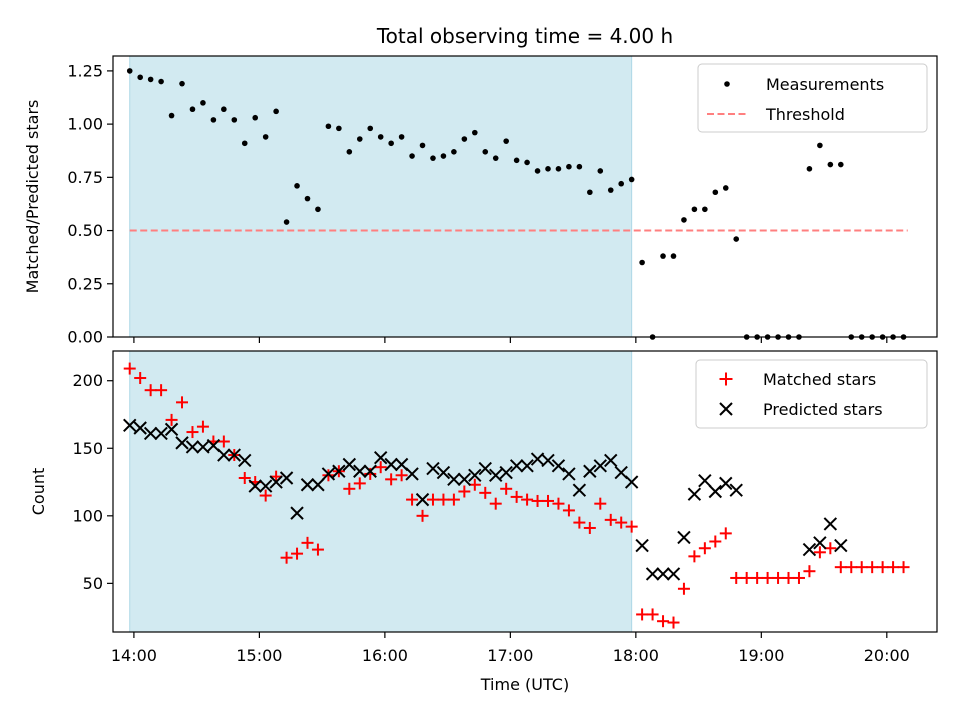 This screenshot has width=960, height=720. Describe the element at coordinates (887, 655) in the screenshot. I see `xtick-label-6: 20:00` at that location.